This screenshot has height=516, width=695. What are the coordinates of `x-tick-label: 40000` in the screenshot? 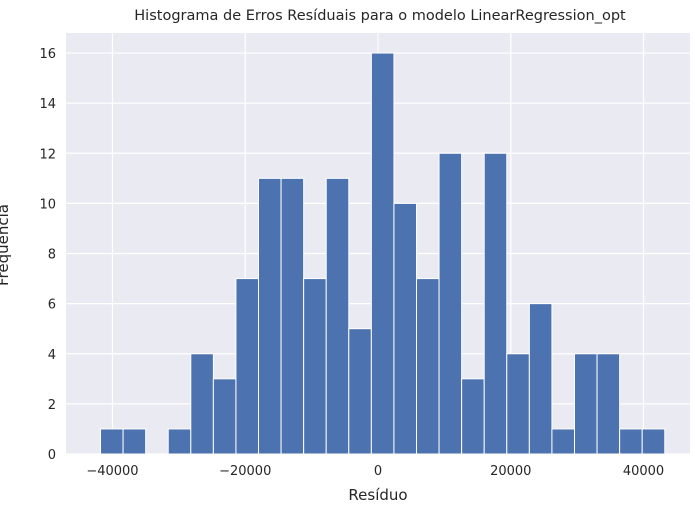 It's located at (643, 471).